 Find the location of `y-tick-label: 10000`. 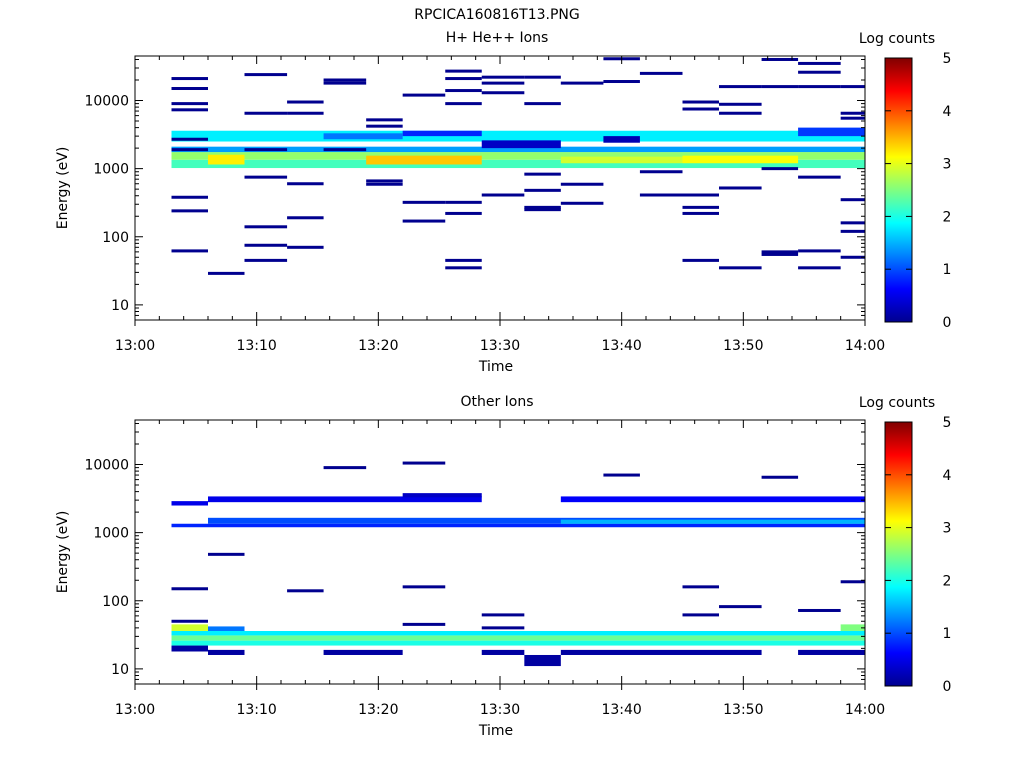

y-tick-label: 10000 is located at coordinates (106, 102).